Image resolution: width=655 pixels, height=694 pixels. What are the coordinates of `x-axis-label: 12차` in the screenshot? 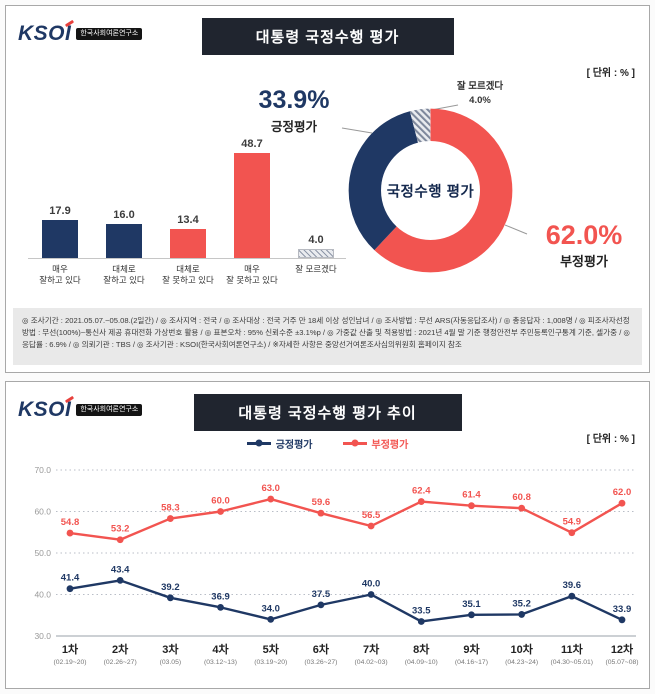 It's located at (622, 649).